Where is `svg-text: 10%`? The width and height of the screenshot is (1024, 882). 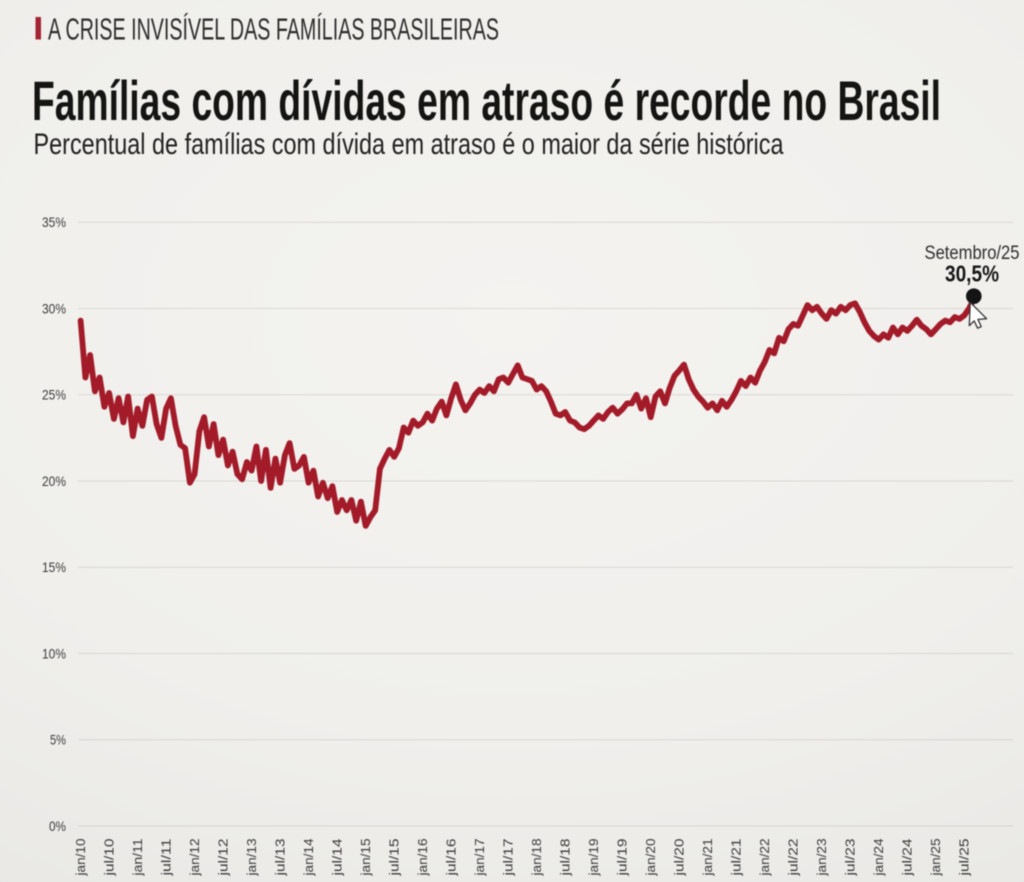 svg-text: 10% is located at coordinates (54, 653).